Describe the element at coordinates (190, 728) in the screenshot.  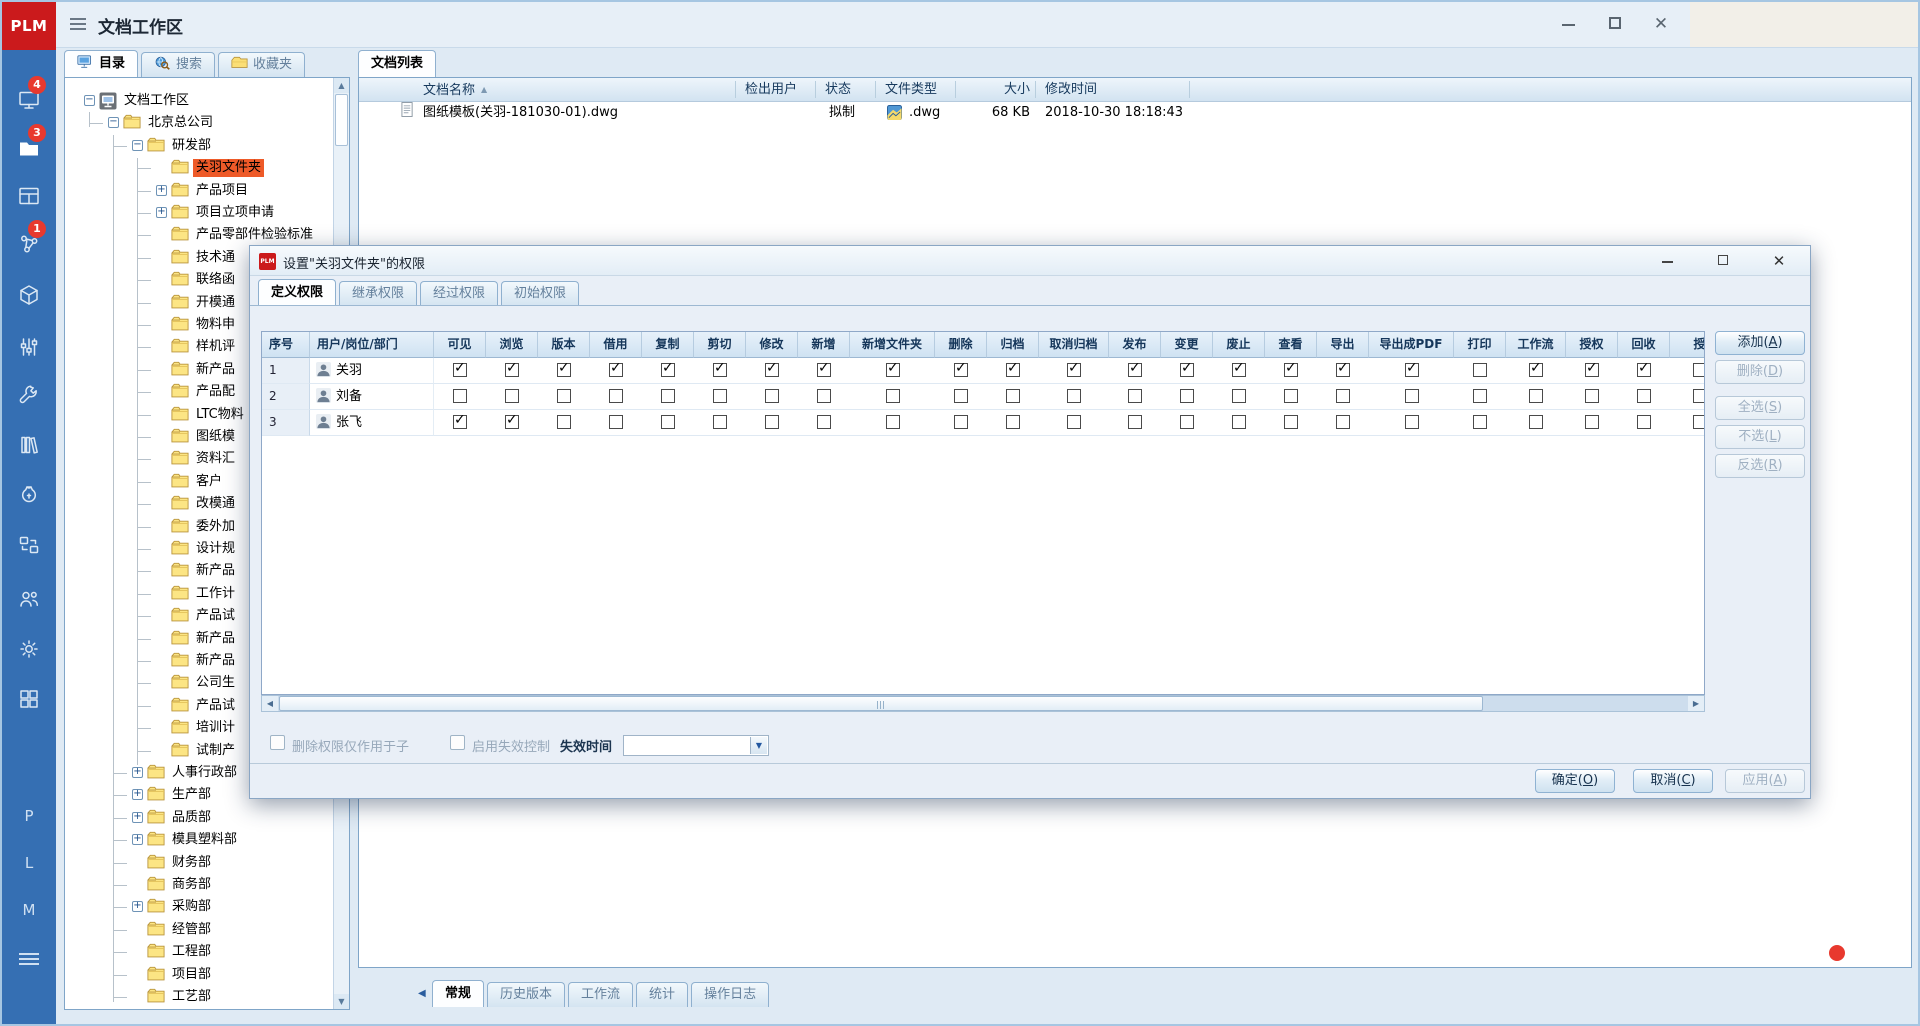
I see `tree-item: 培训计` at that location.